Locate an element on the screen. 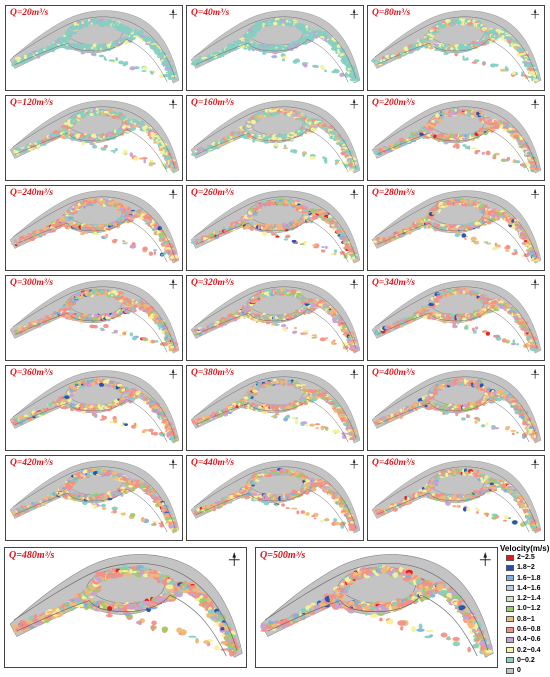  discharge-label: Q=40m³/s is located at coordinates (210, 13).